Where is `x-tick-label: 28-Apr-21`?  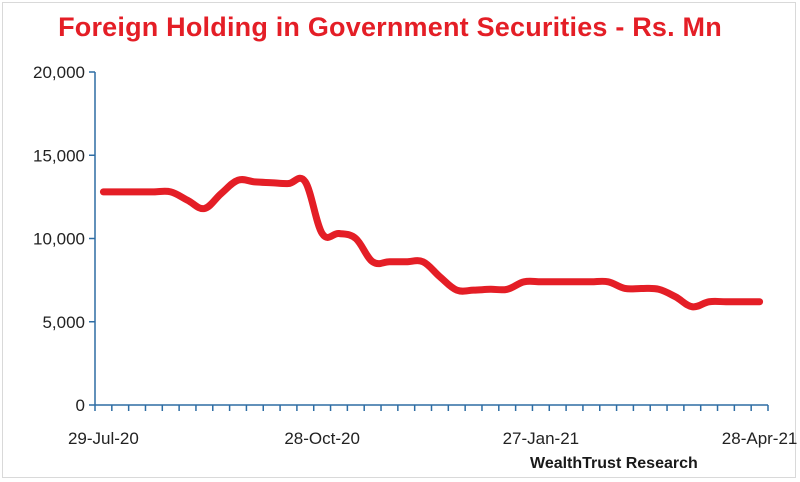
x-tick-label: 28-Apr-21 is located at coordinates (760, 438).